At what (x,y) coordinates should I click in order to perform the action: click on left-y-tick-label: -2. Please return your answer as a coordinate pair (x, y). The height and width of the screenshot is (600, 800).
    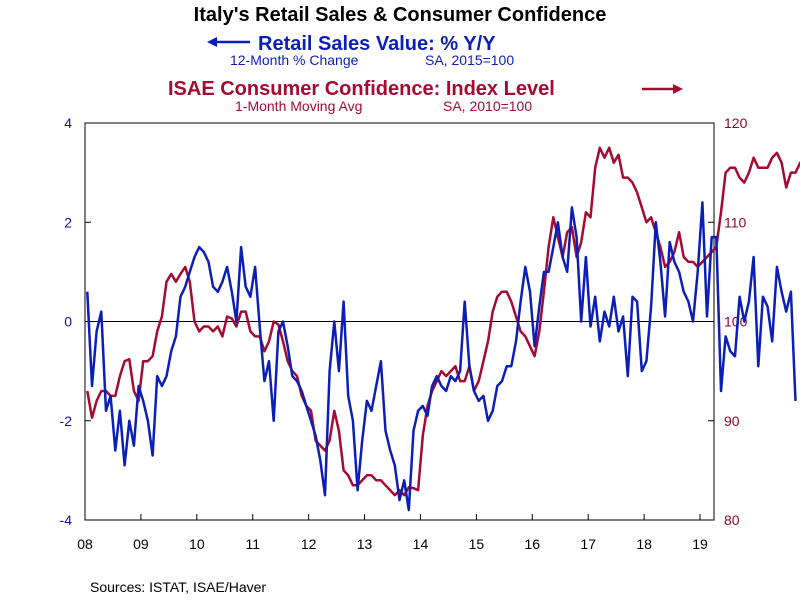
    Looking at the image, I should click on (66, 421).